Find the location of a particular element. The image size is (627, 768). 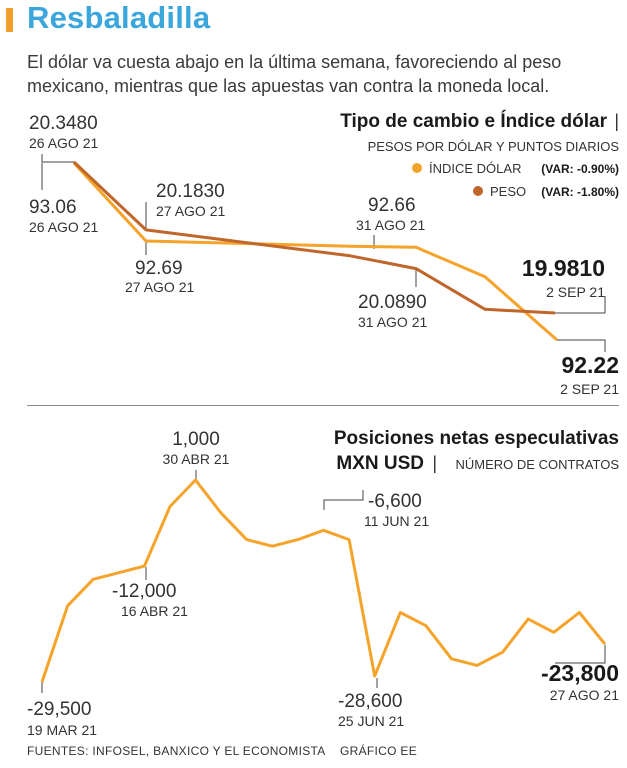

legend-peso-var: (VAR: -1.80%) is located at coordinates (580, 192).